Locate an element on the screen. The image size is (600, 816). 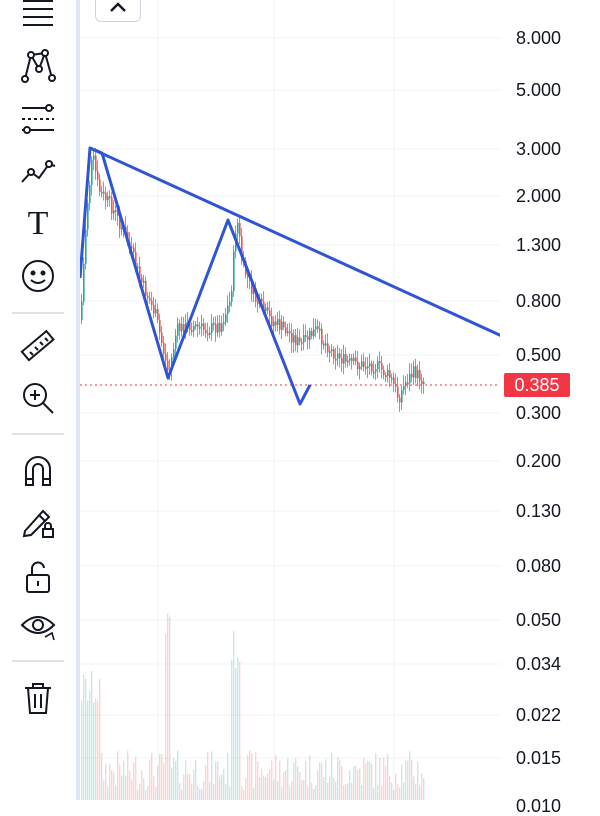
price-tick: 0.080 is located at coordinates (539, 566).